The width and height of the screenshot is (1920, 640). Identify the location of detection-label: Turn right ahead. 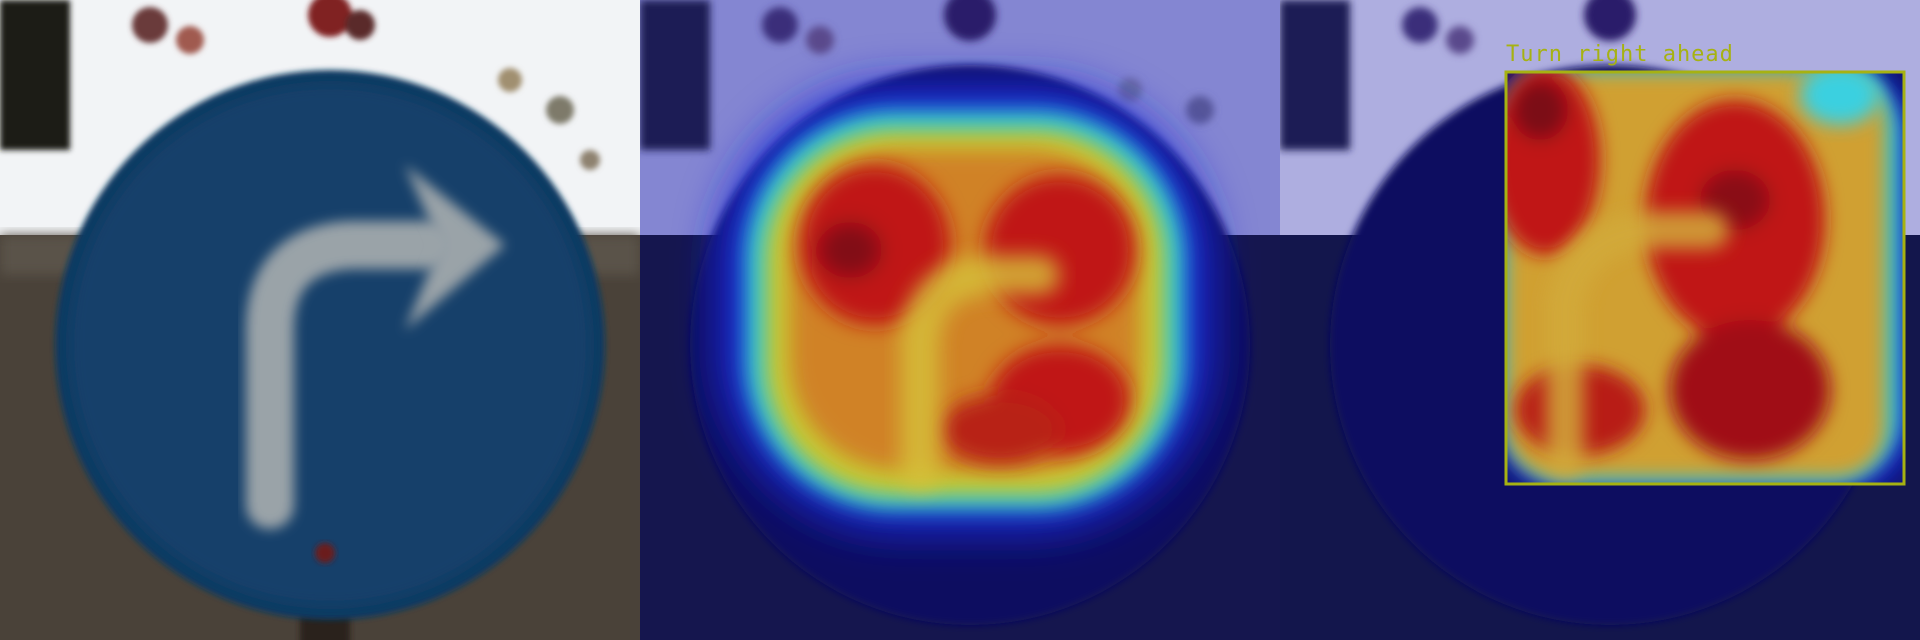
(1620, 54).